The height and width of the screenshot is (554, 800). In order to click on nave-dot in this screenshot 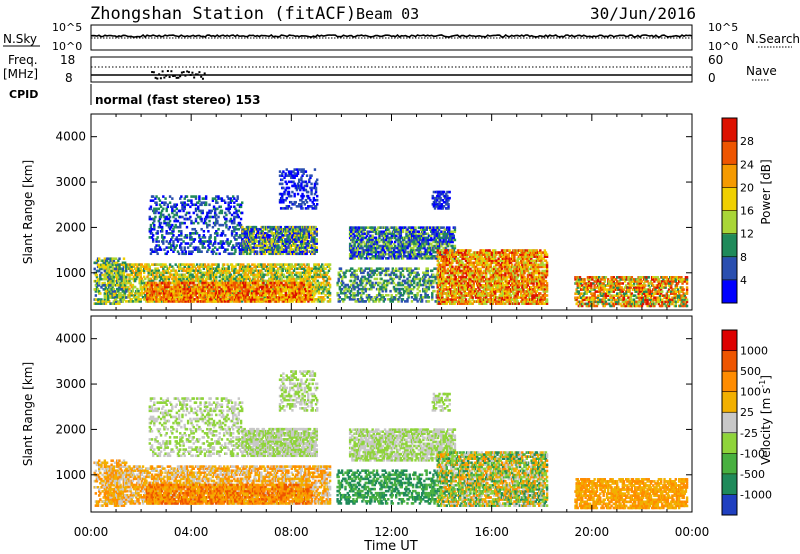, I will do `click(162, 71)`.